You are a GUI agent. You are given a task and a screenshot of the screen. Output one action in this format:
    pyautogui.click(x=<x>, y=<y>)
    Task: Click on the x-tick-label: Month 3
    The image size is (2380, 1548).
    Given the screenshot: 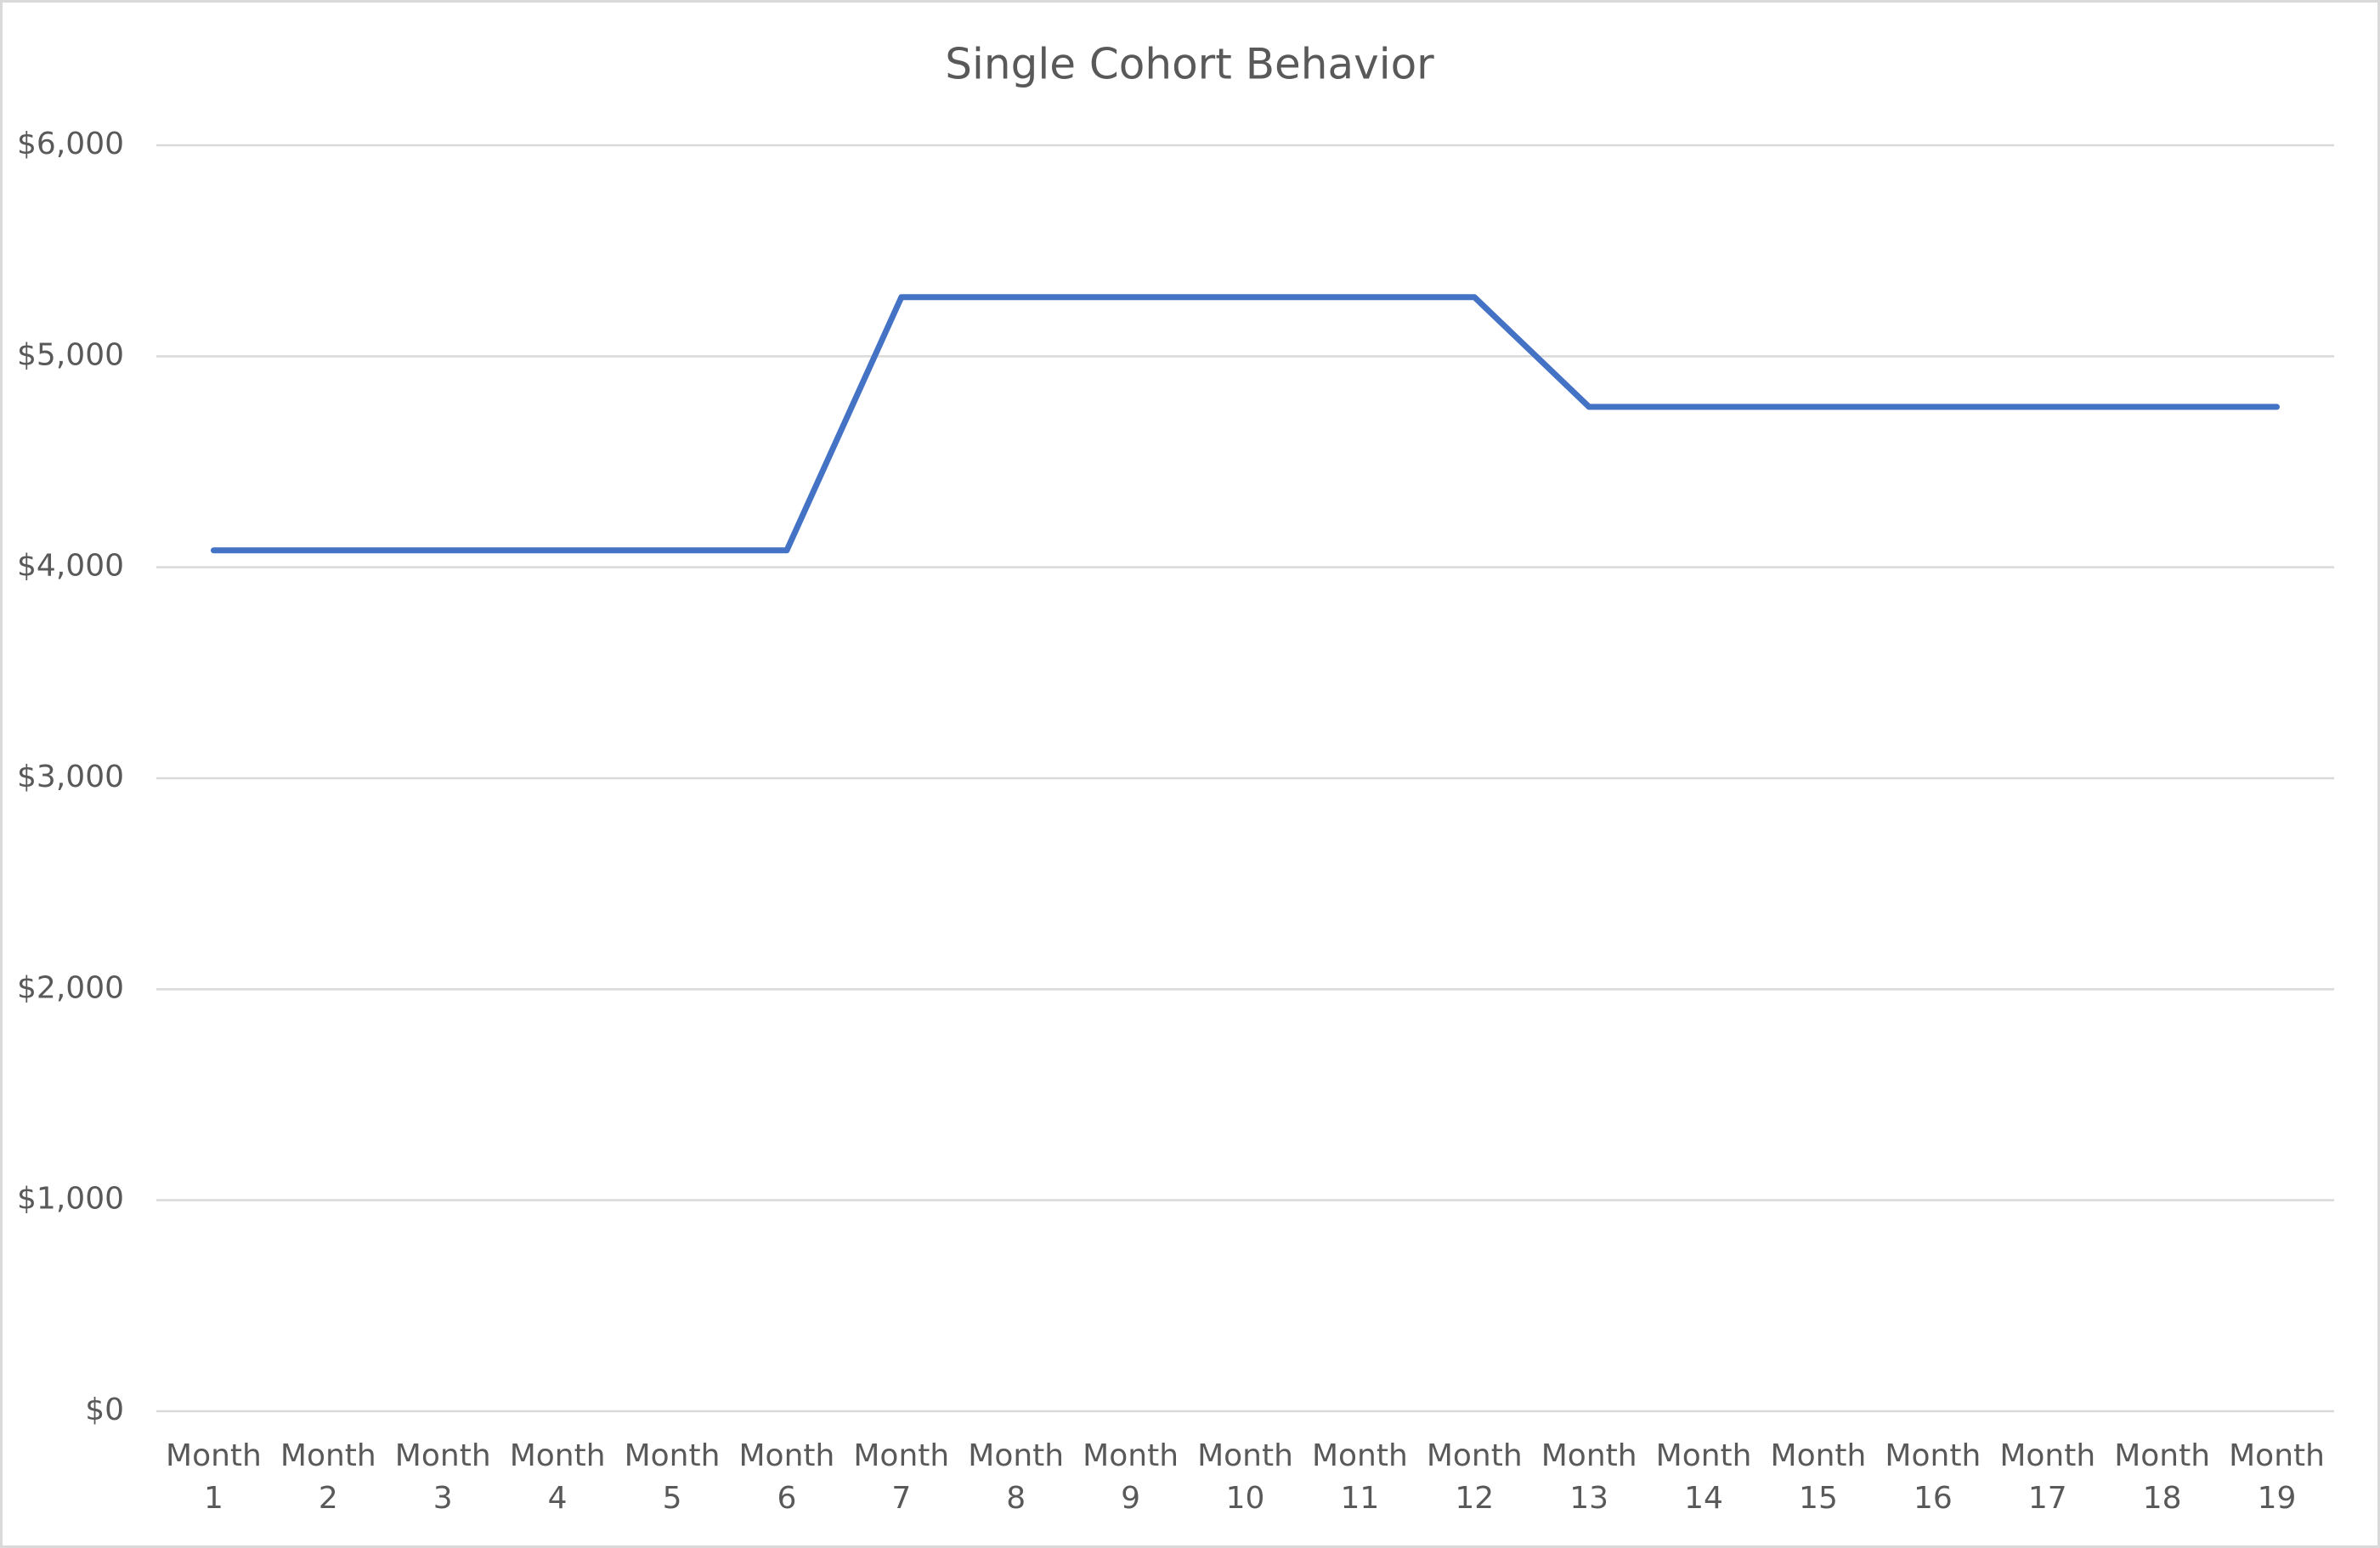 What is the action you would take?
    pyautogui.click(x=443, y=1477)
    